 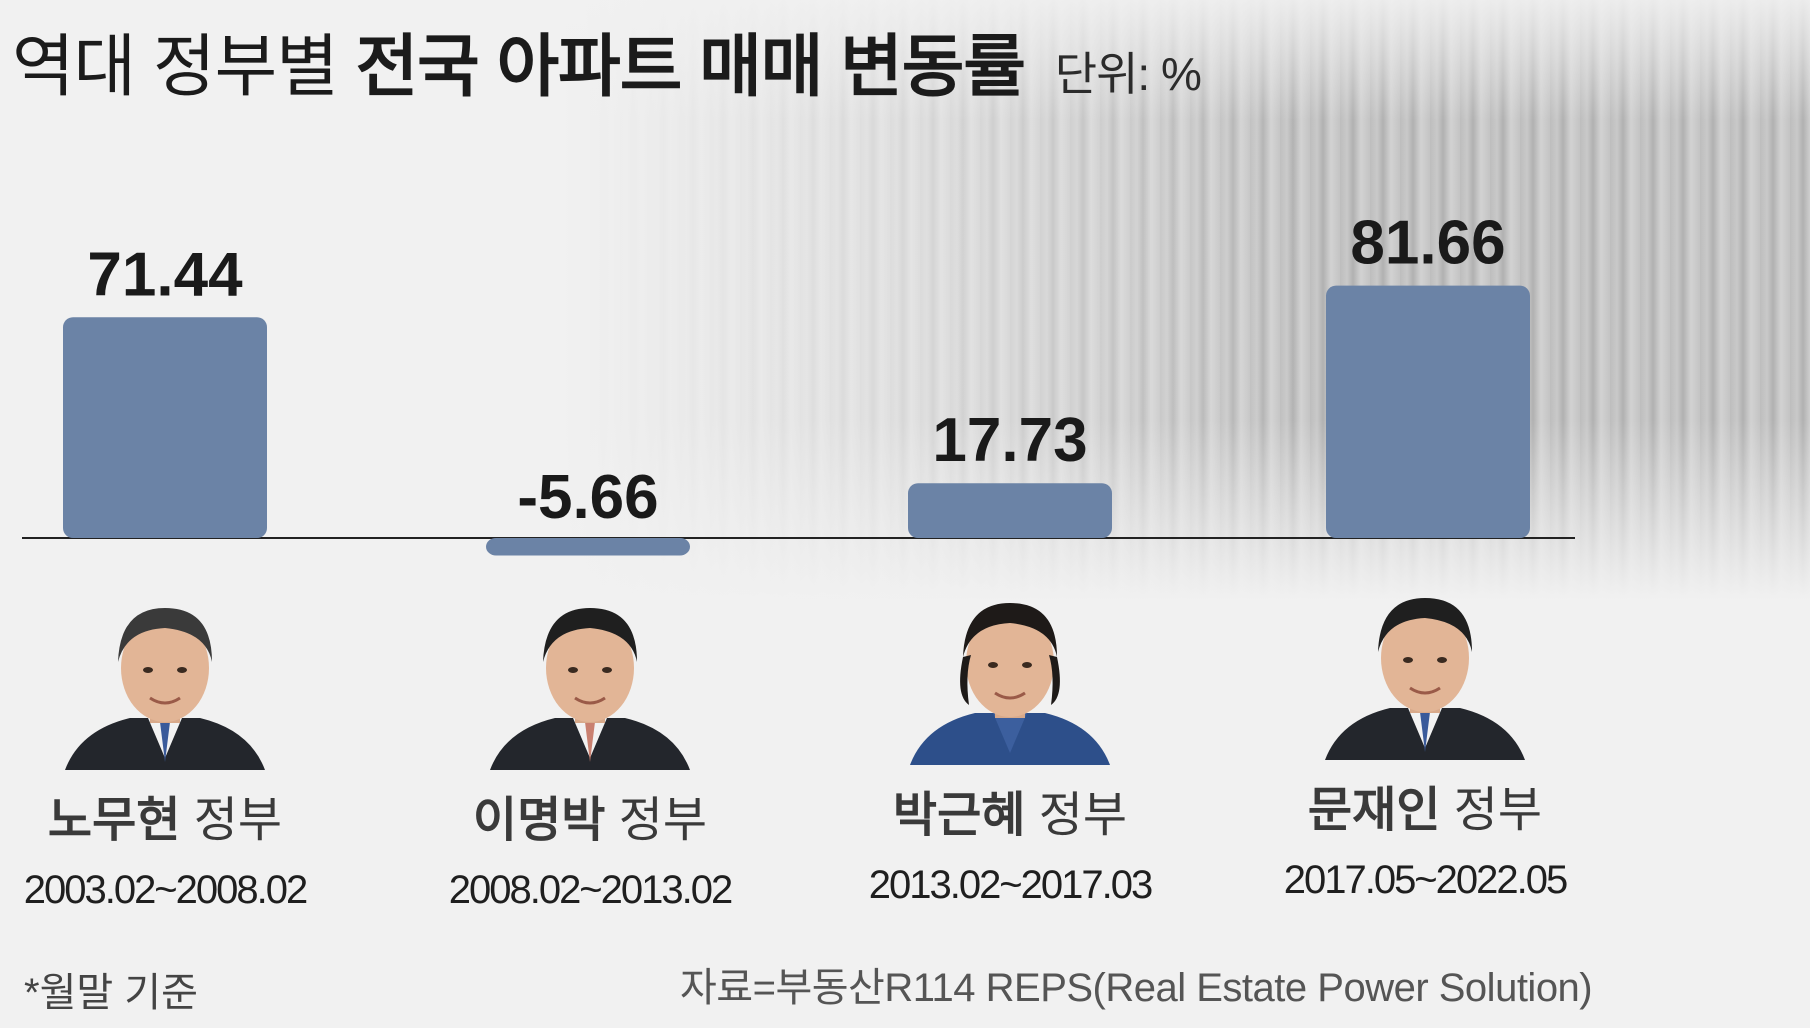 I want to click on title-bold: 전국 아파트 매매 변동률, so click(x=690, y=67).